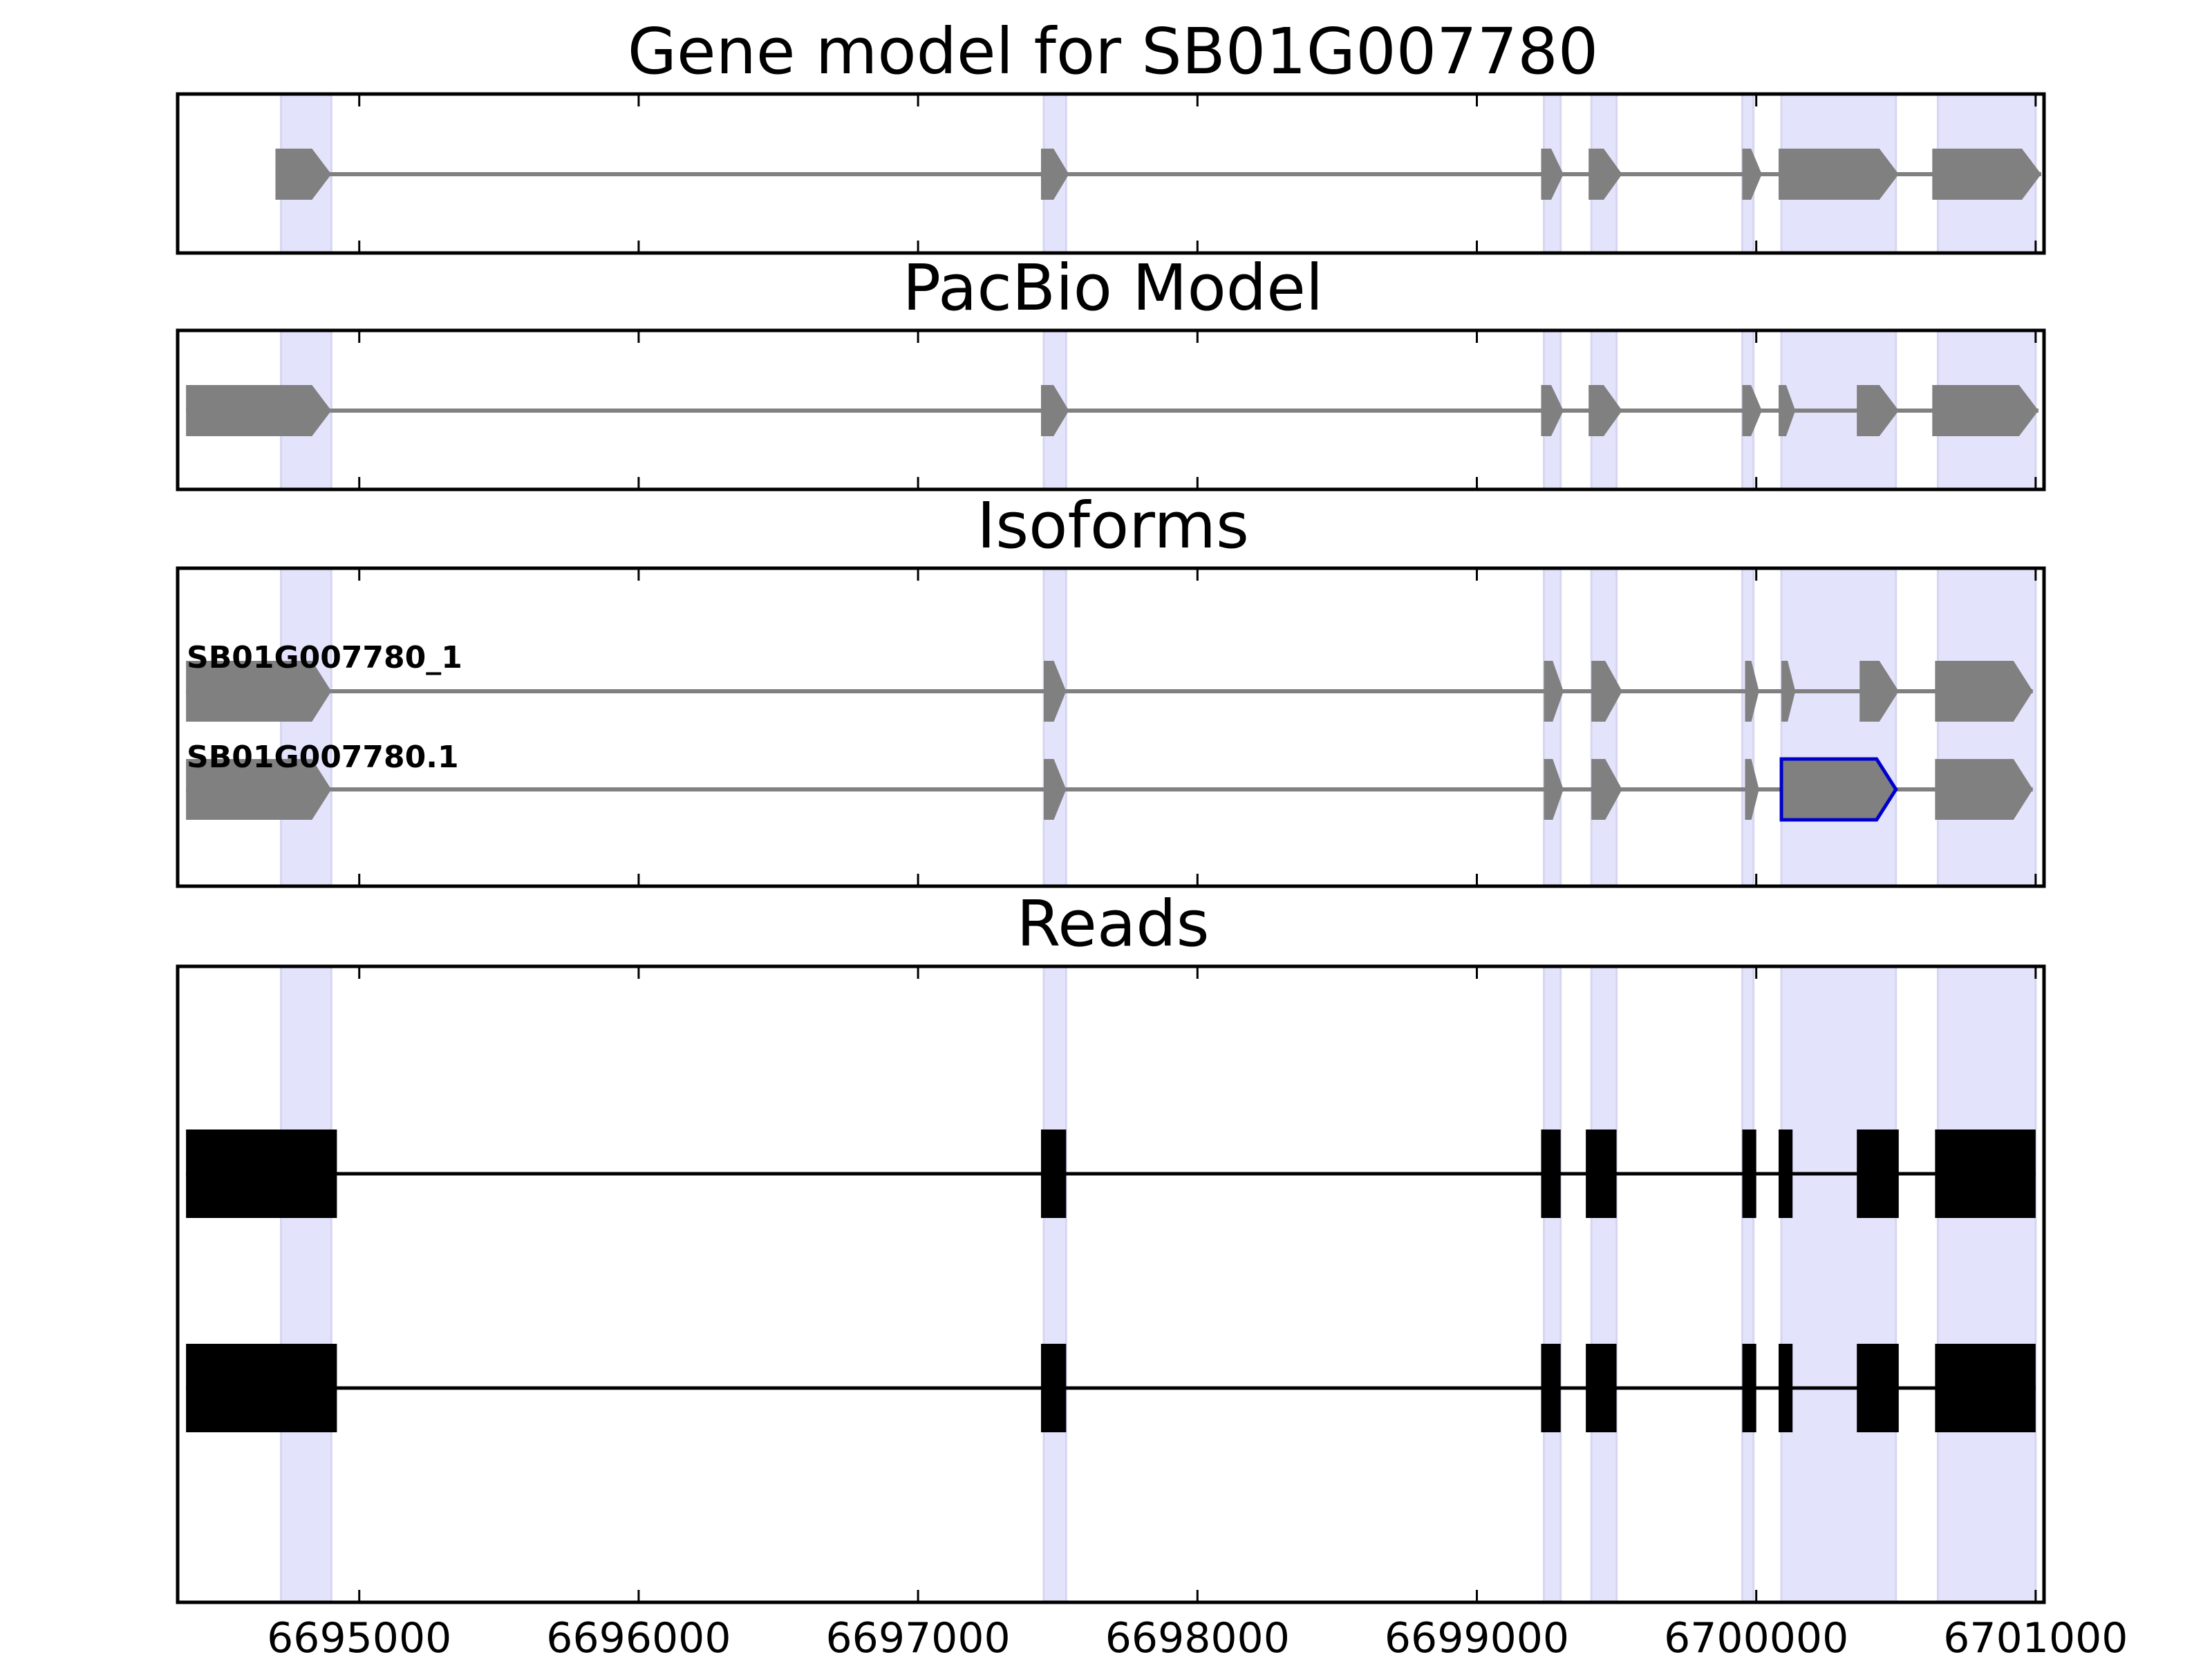  What do you see at coordinates (1756, 1637) in the screenshot?
I see `x-tick-label: 6700000` at bounding box center [1756, 1637].